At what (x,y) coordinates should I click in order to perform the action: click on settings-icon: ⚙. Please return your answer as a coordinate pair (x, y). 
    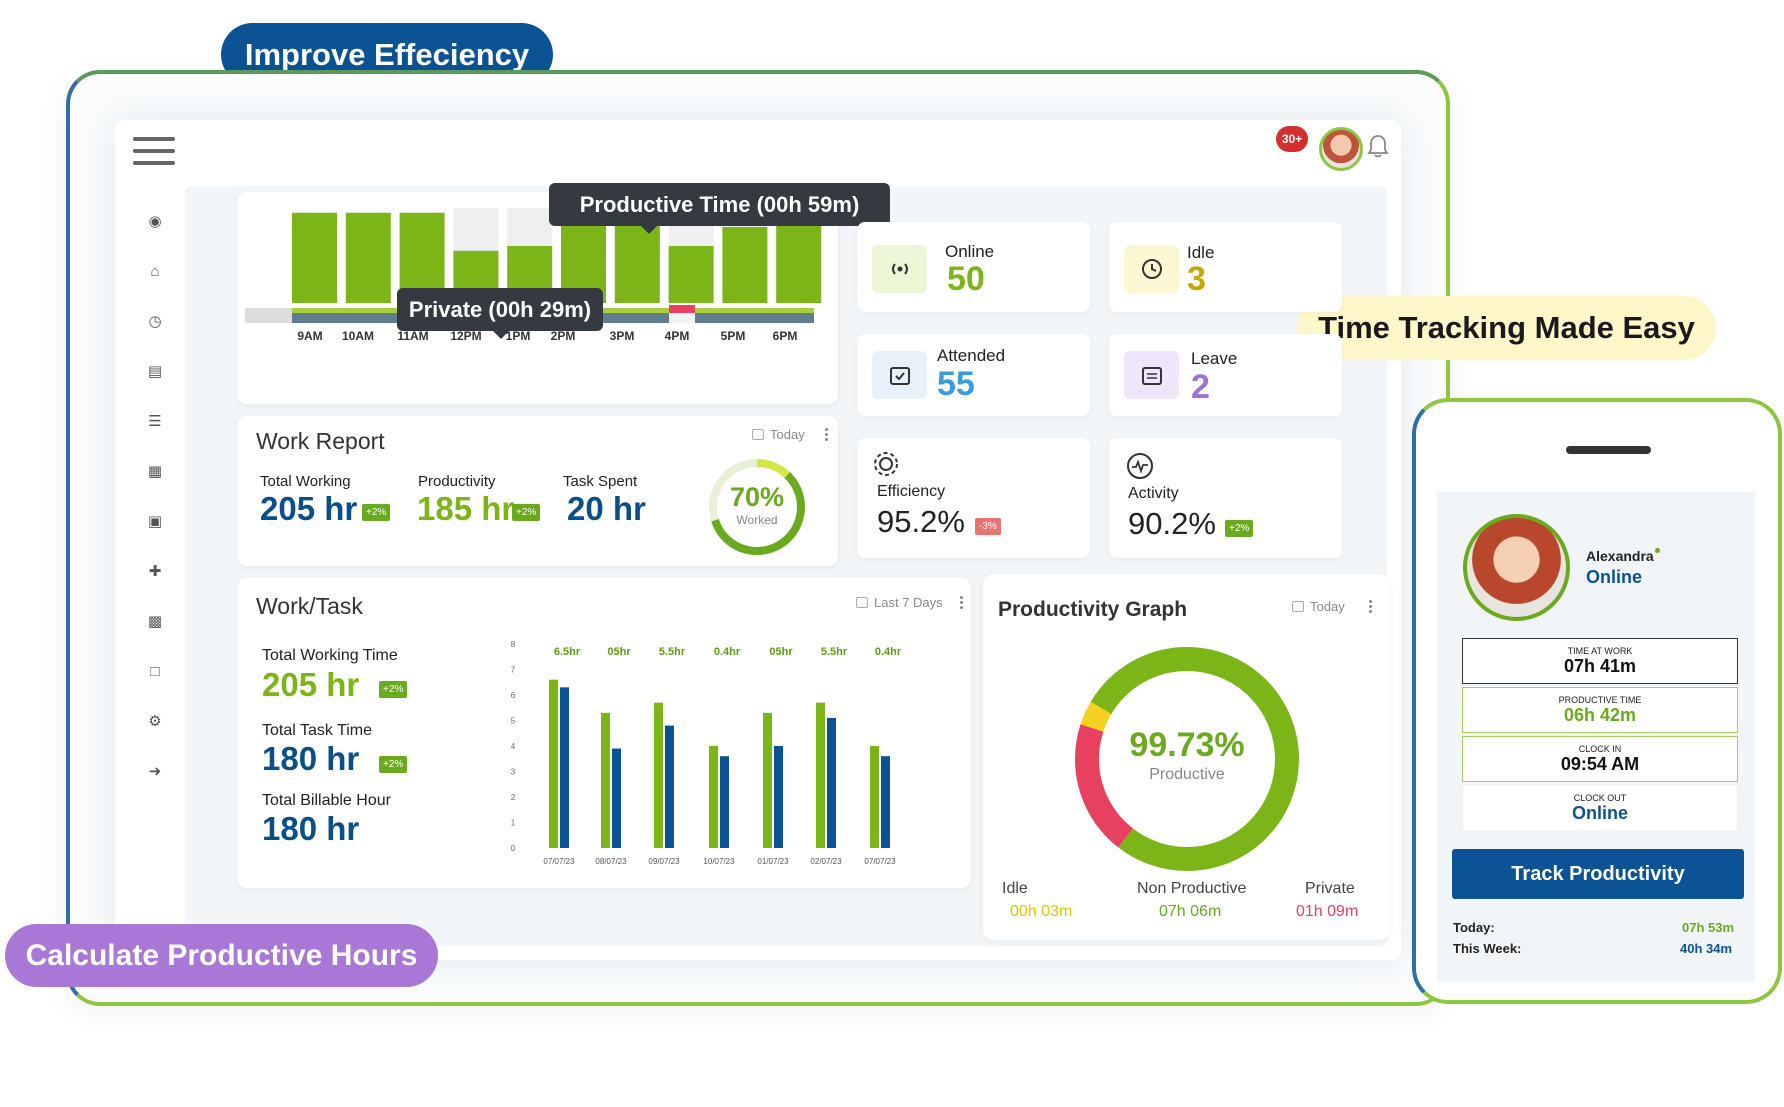
    Looking at the image, I should click on (155, 721).